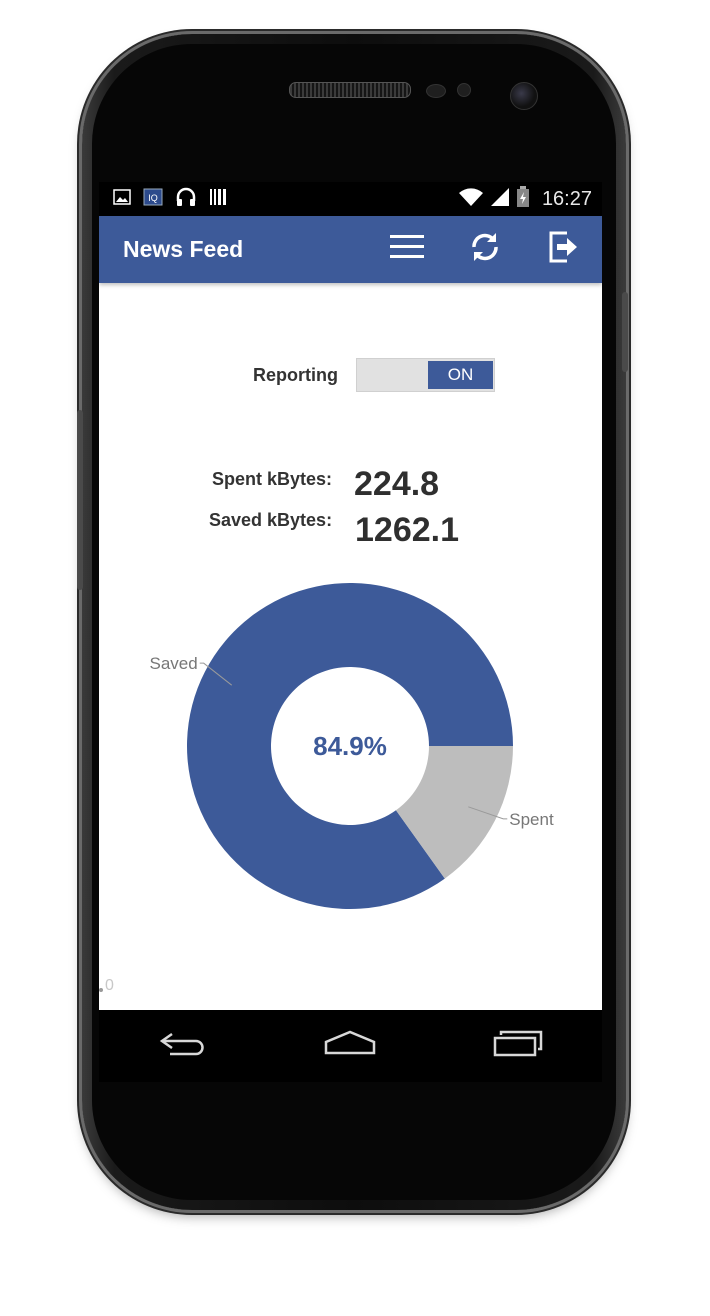 The image size is (710, 1316). I want to click on signal-icon, so click(500, 199).